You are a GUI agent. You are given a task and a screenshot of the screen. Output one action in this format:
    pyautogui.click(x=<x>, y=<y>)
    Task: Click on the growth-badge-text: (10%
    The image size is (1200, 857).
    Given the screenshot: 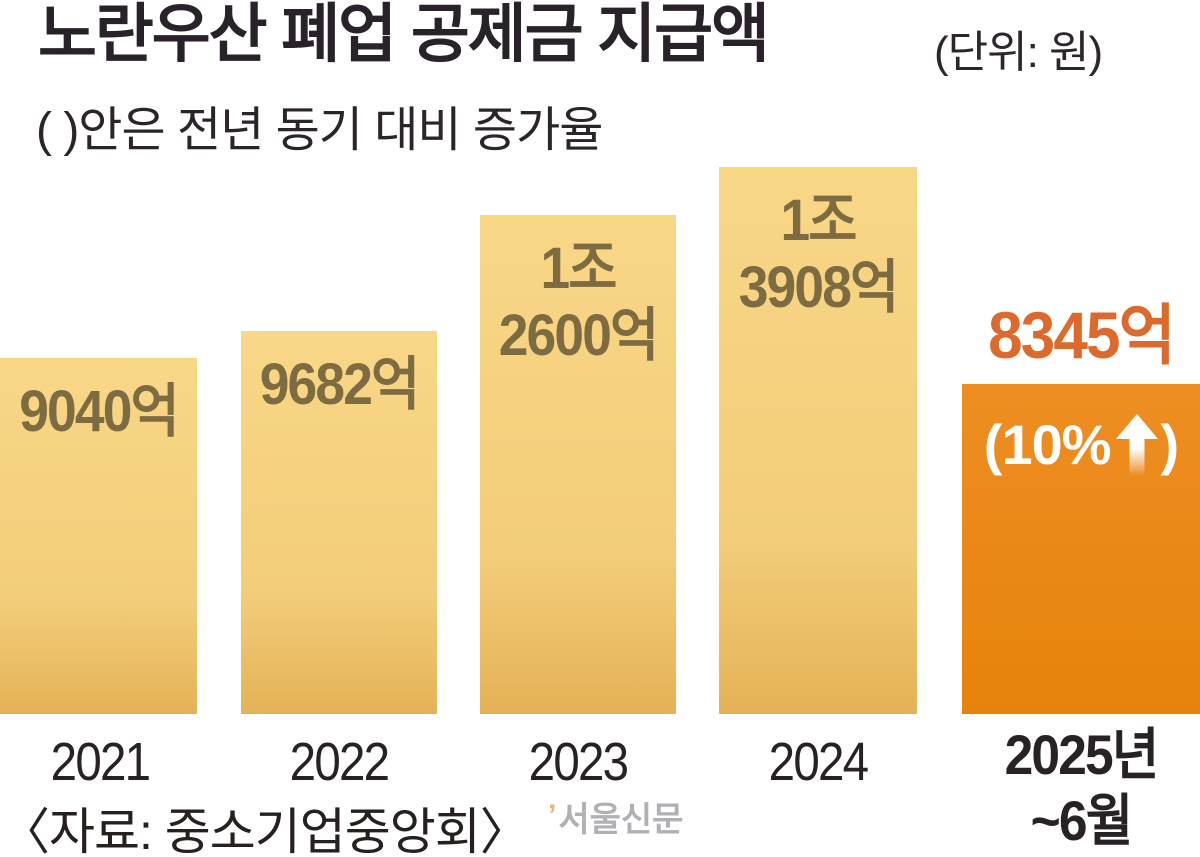 What is the action you would take?
    pyautogui.click(x=1047, y=444)
    